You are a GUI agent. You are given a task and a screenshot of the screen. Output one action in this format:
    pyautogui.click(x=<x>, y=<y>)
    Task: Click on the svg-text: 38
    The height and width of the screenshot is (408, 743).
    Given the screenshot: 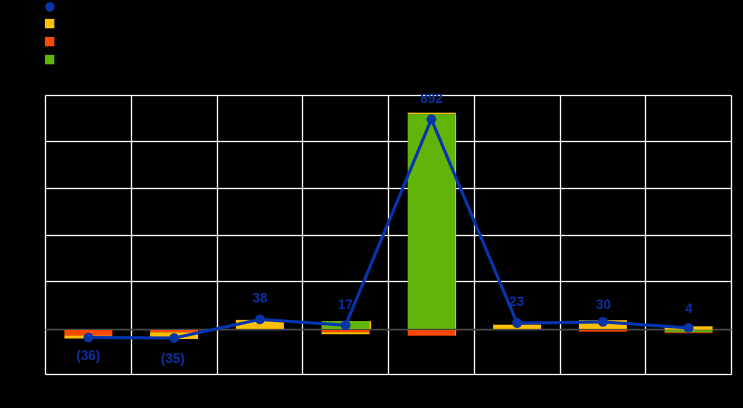 What is the action you would take?
    pyautogui.click(x=260, y=298)
    